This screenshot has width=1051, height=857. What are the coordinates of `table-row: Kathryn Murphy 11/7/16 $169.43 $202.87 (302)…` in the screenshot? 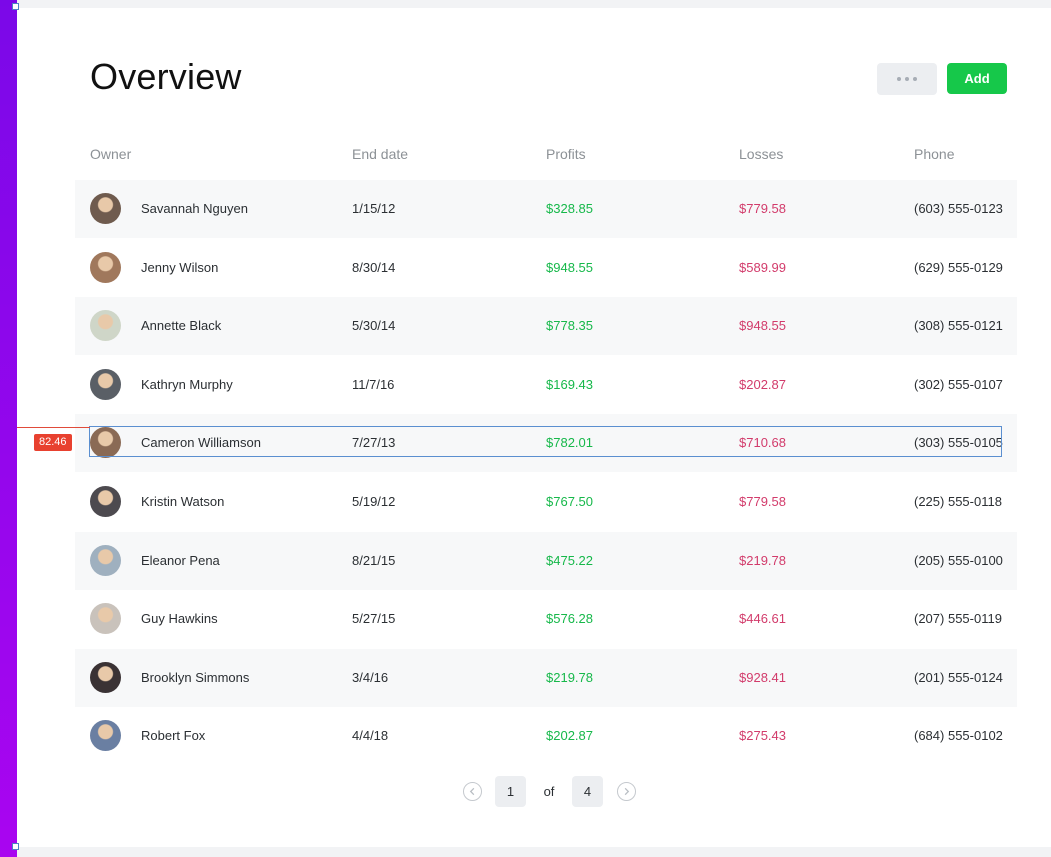 It's located at (546, 385).